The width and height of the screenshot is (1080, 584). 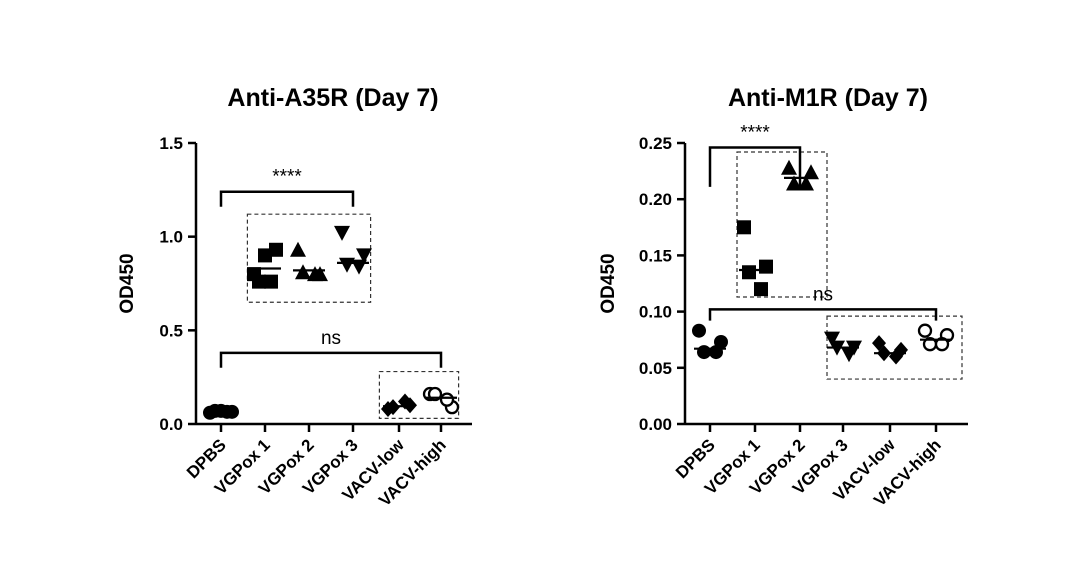 What do you see at coordinates (171, 143) in the screenshot?
I see `y-tick-label: 1.5` at bounding box center [171, 143].